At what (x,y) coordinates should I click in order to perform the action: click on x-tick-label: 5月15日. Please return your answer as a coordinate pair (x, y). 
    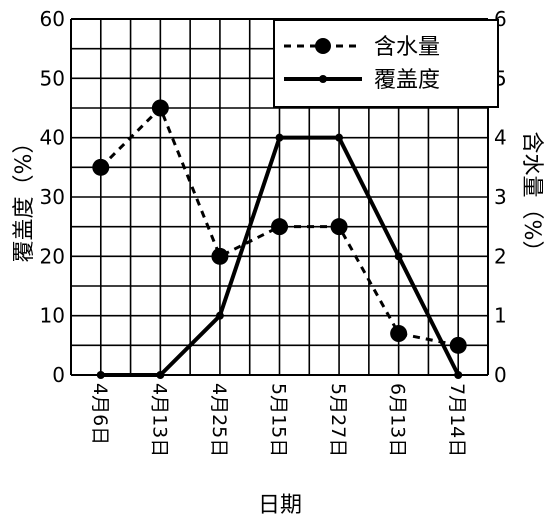
    Looking at the image, I should click on (279, 420).